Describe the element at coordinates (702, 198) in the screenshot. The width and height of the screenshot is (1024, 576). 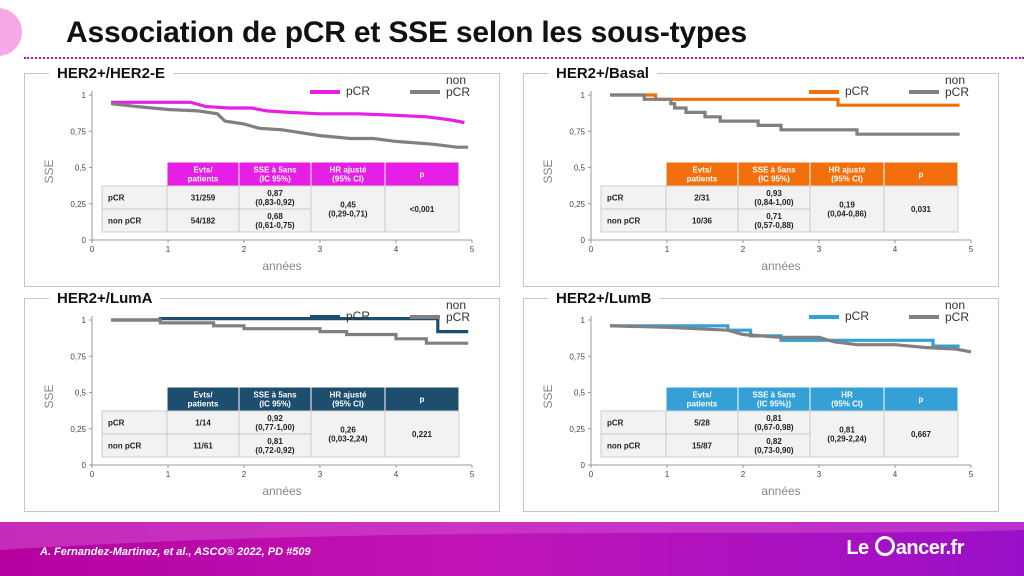
I see `table-evts-value: 2/31` at that location.